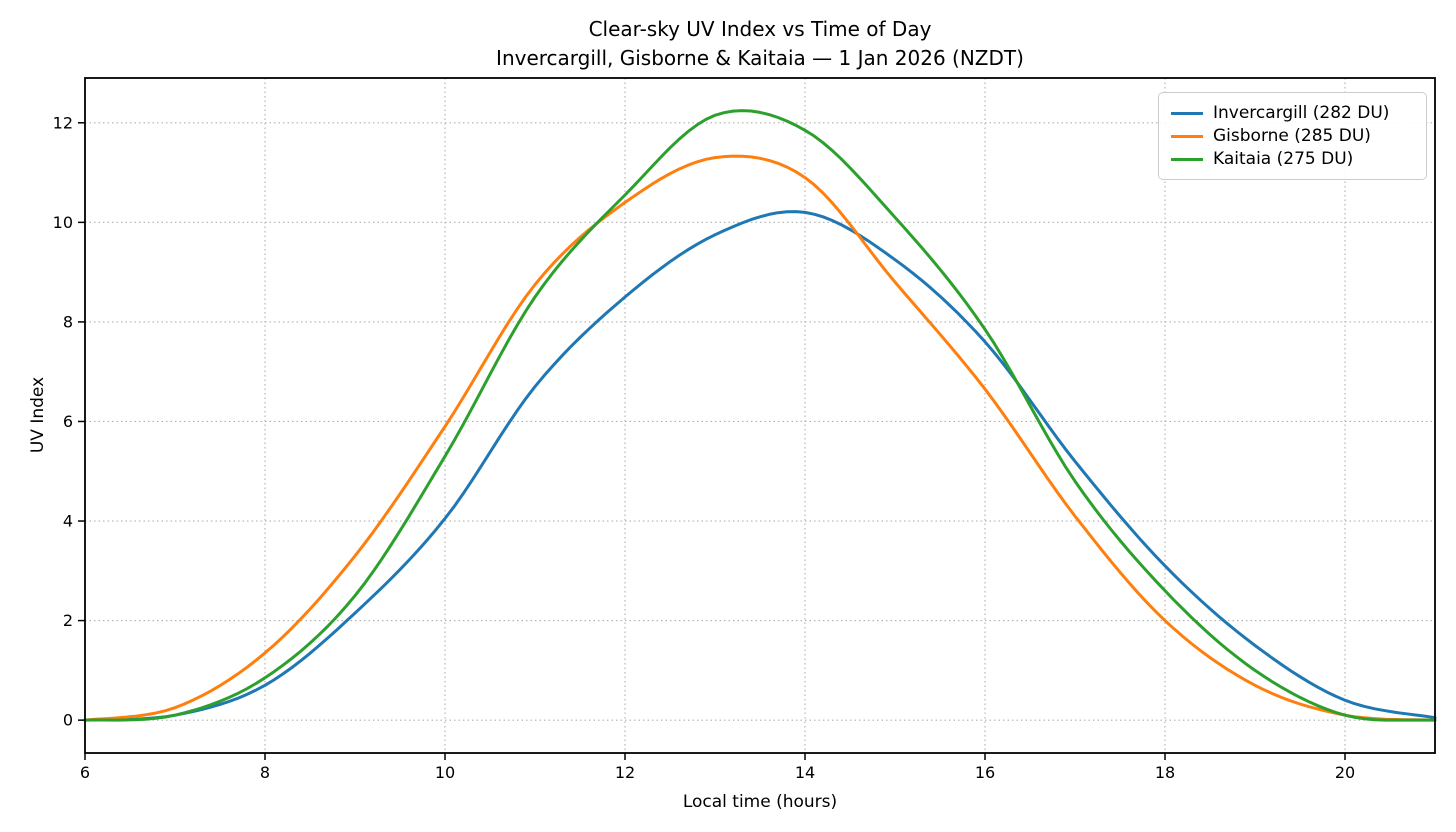 This screenshot has width=1456, height=832. What do you see at coordinates (1283, 159) in the screenshot?
I see `legend-item-label: Kaitaia (275 DU)` at bounding box center [1283, 159].